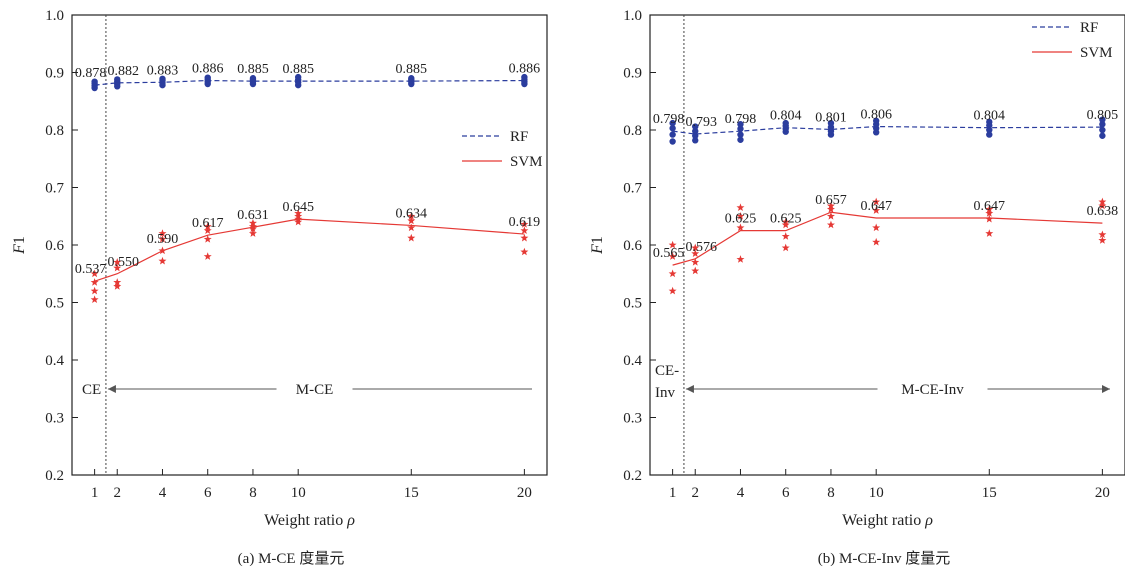 The image size is (1125, 574). Describe the element at coordinates (91, 73) in the screenshot. I see `data-label: 0.878` at that location.